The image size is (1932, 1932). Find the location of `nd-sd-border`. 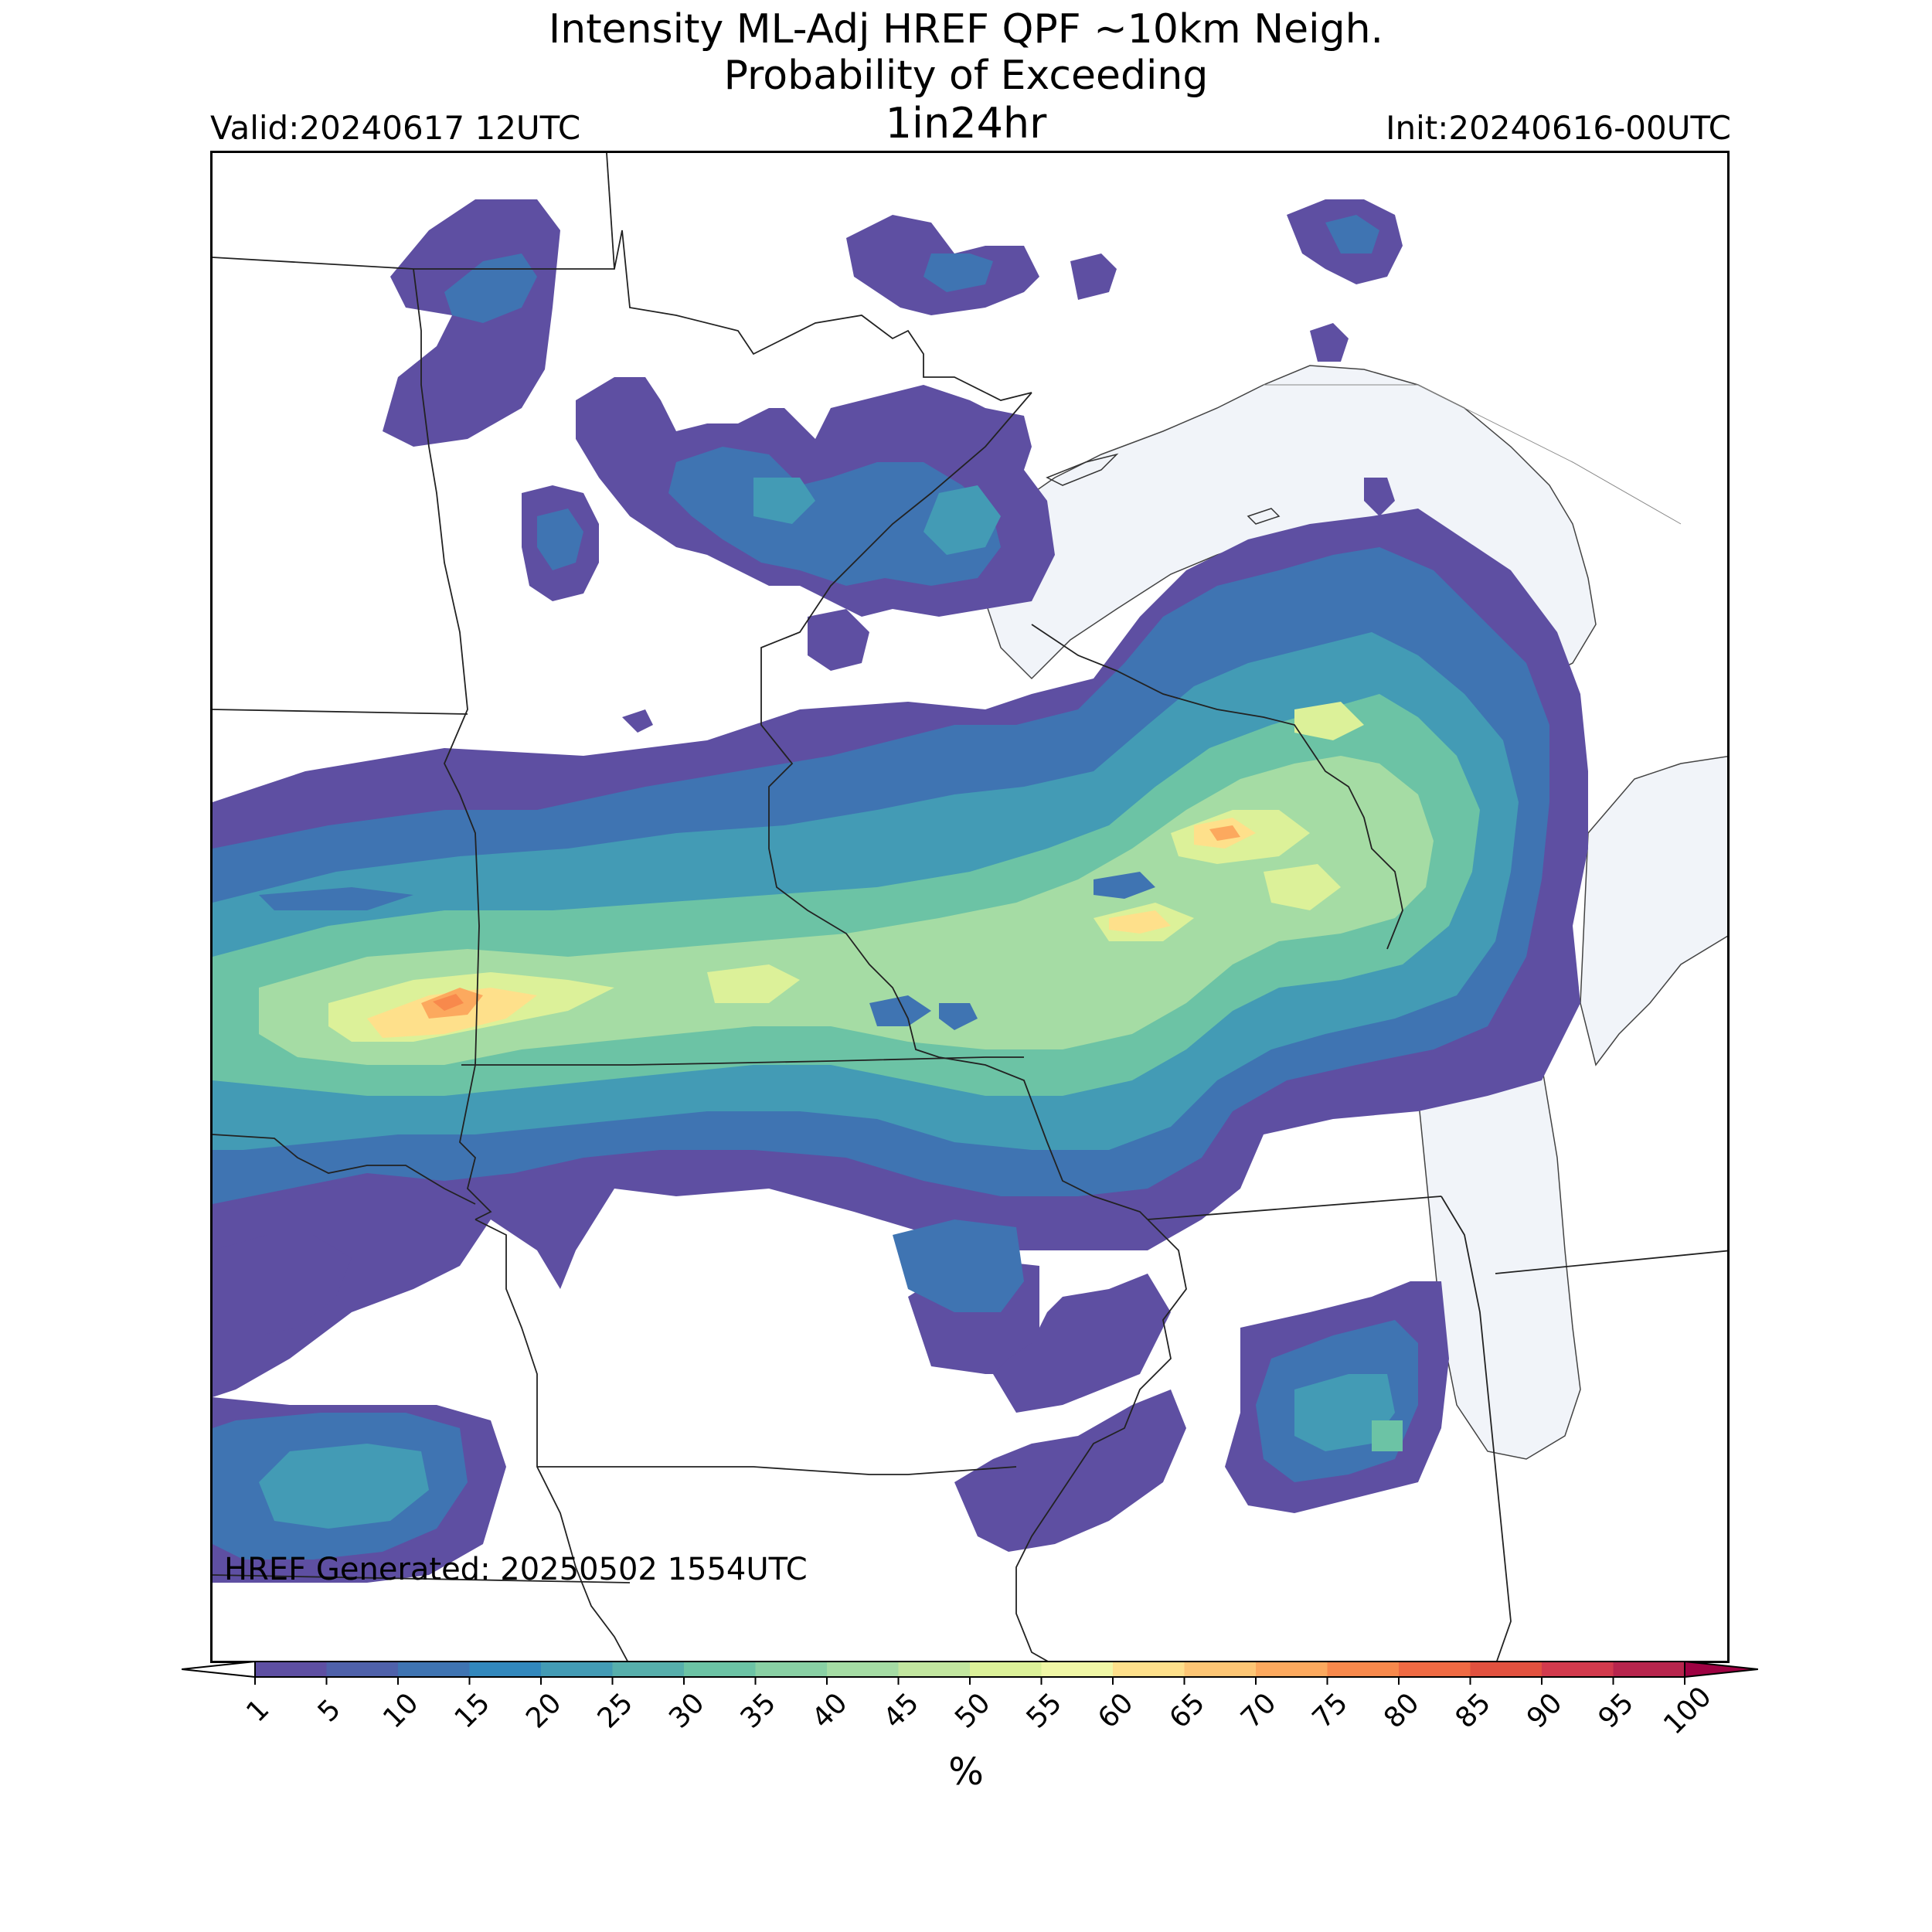

nd-sd-border is located at coordinates (340, 712).